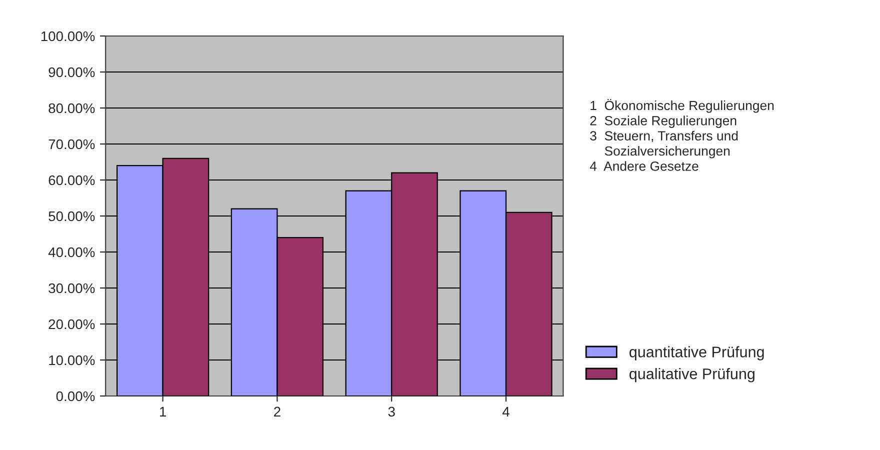  Describe the element at coordinates (682, 135) in the screenshot. I see `text: 1 Ökonomische Regulierungen 2 Soziale Regulierungen 3 Steuern, Transfers und Sozialversicherungen 4 Andere Gesetze` at that location.